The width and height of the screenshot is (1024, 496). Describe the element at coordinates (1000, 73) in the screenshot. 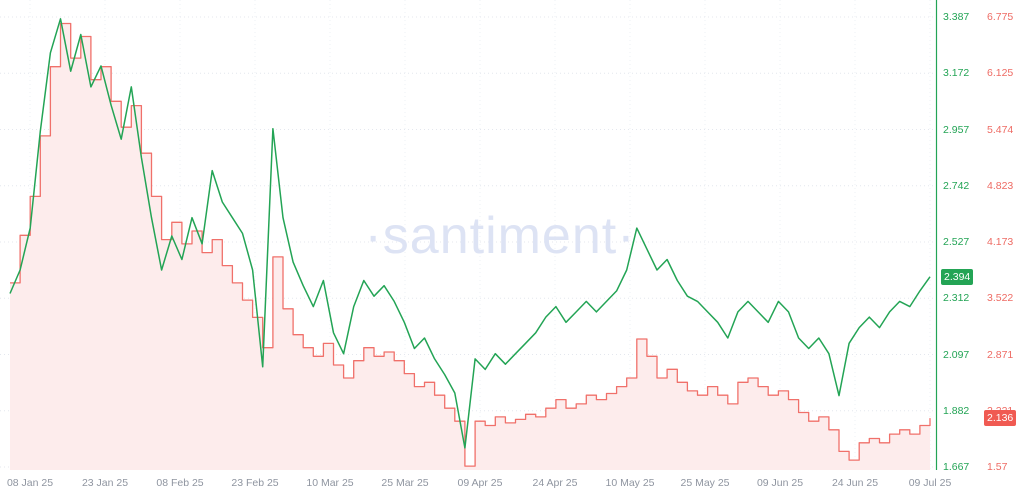

I see `y-tick-label-red: 6.125` at that location.